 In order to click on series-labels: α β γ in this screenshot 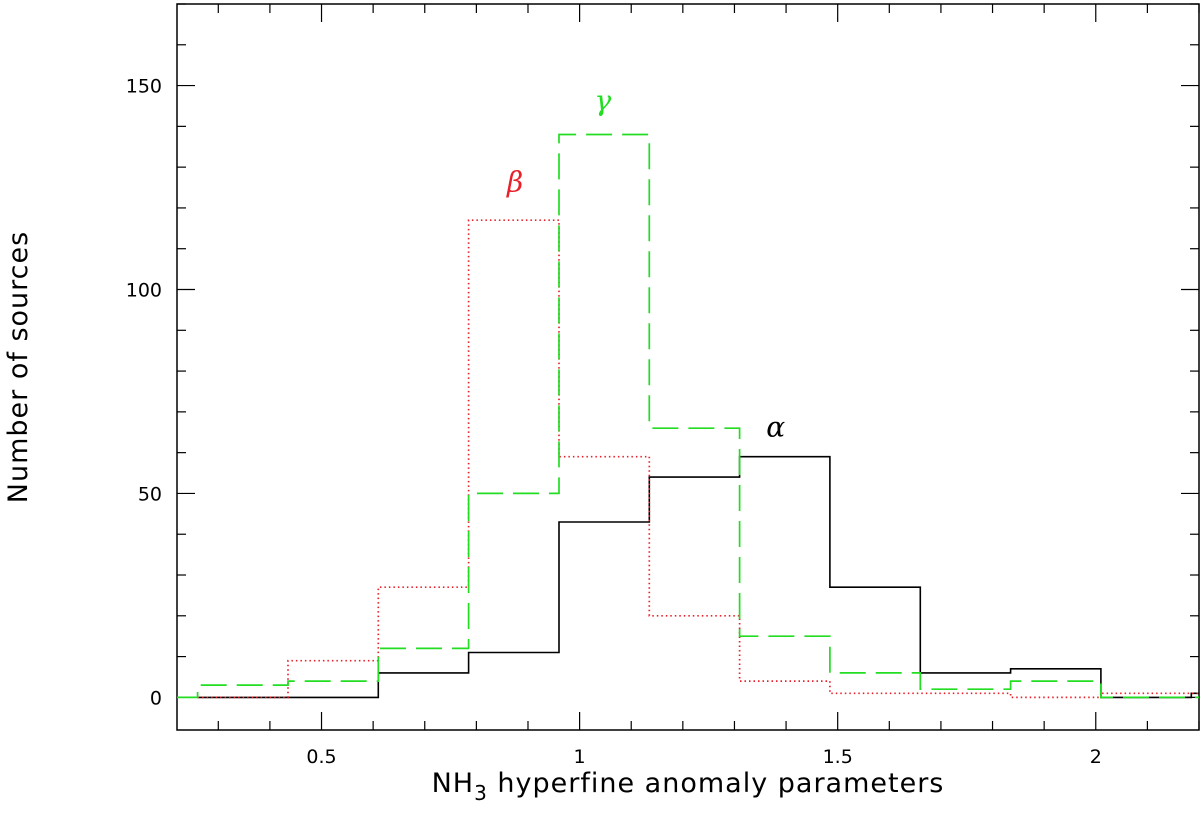, I will do `click(645, 263)`.